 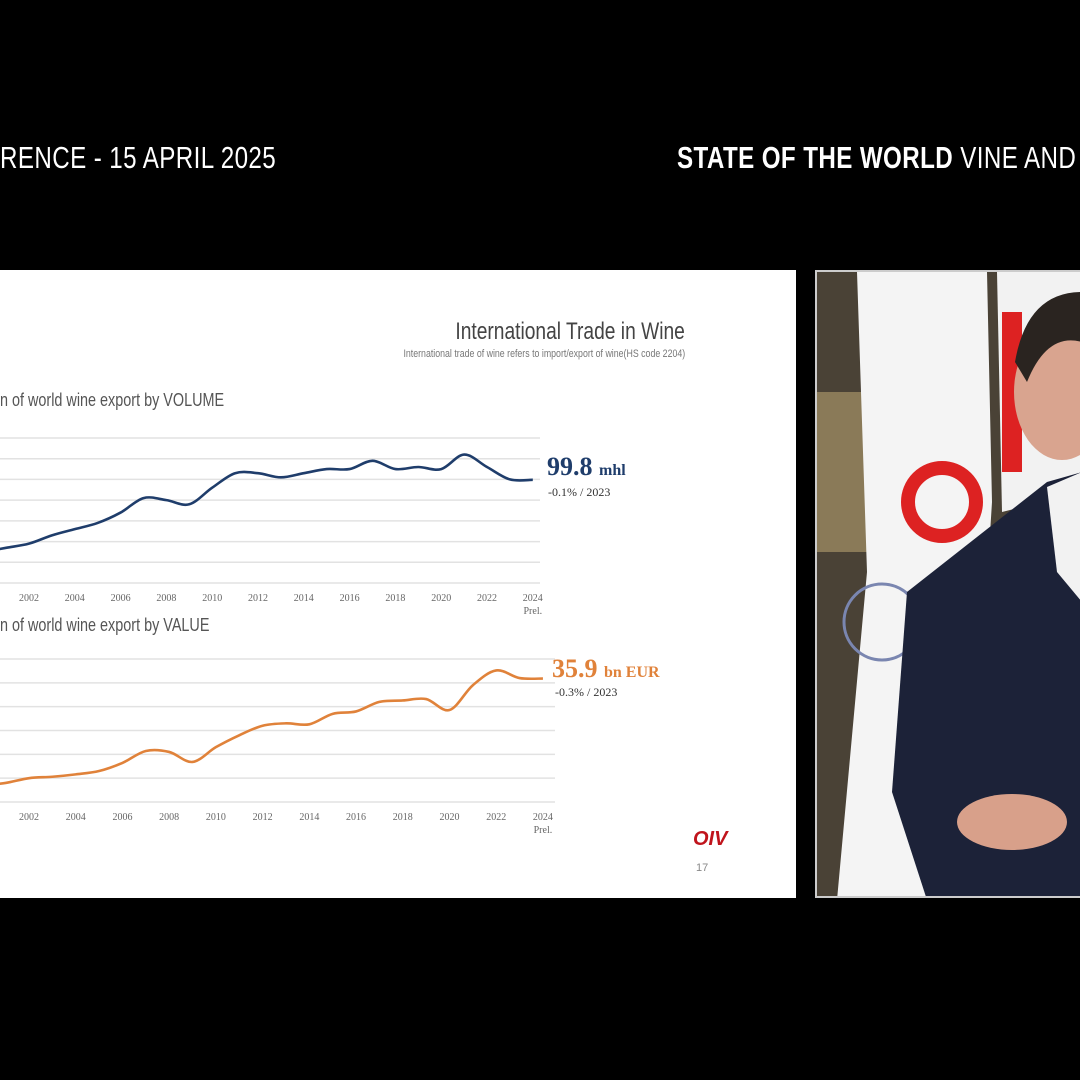 What do you see at coordinates (112, 400) in the screenshot?
I see `volume-chart-title: n of world wine export by VOLUME` at bounding box center [112, 400].